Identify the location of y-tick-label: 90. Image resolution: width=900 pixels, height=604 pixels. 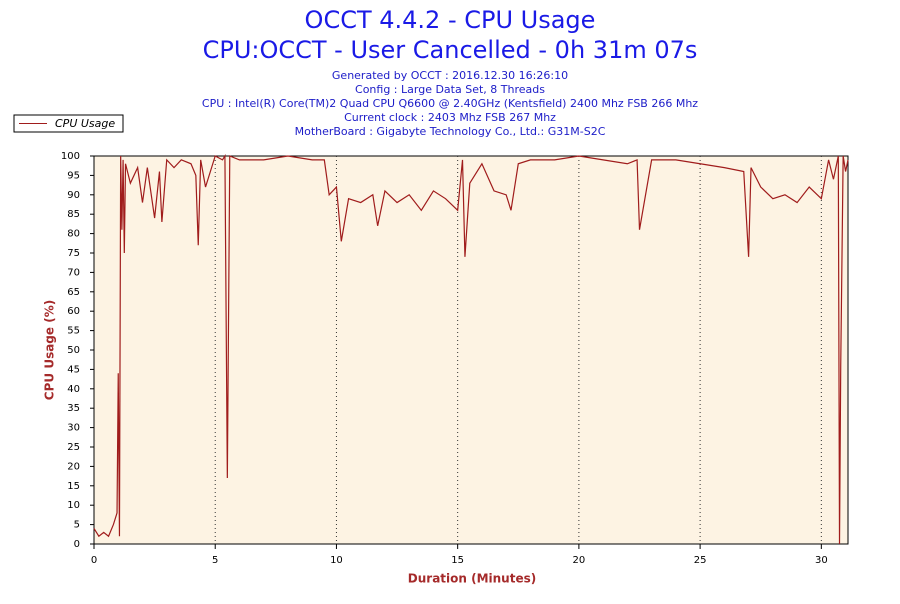
(73, 195).